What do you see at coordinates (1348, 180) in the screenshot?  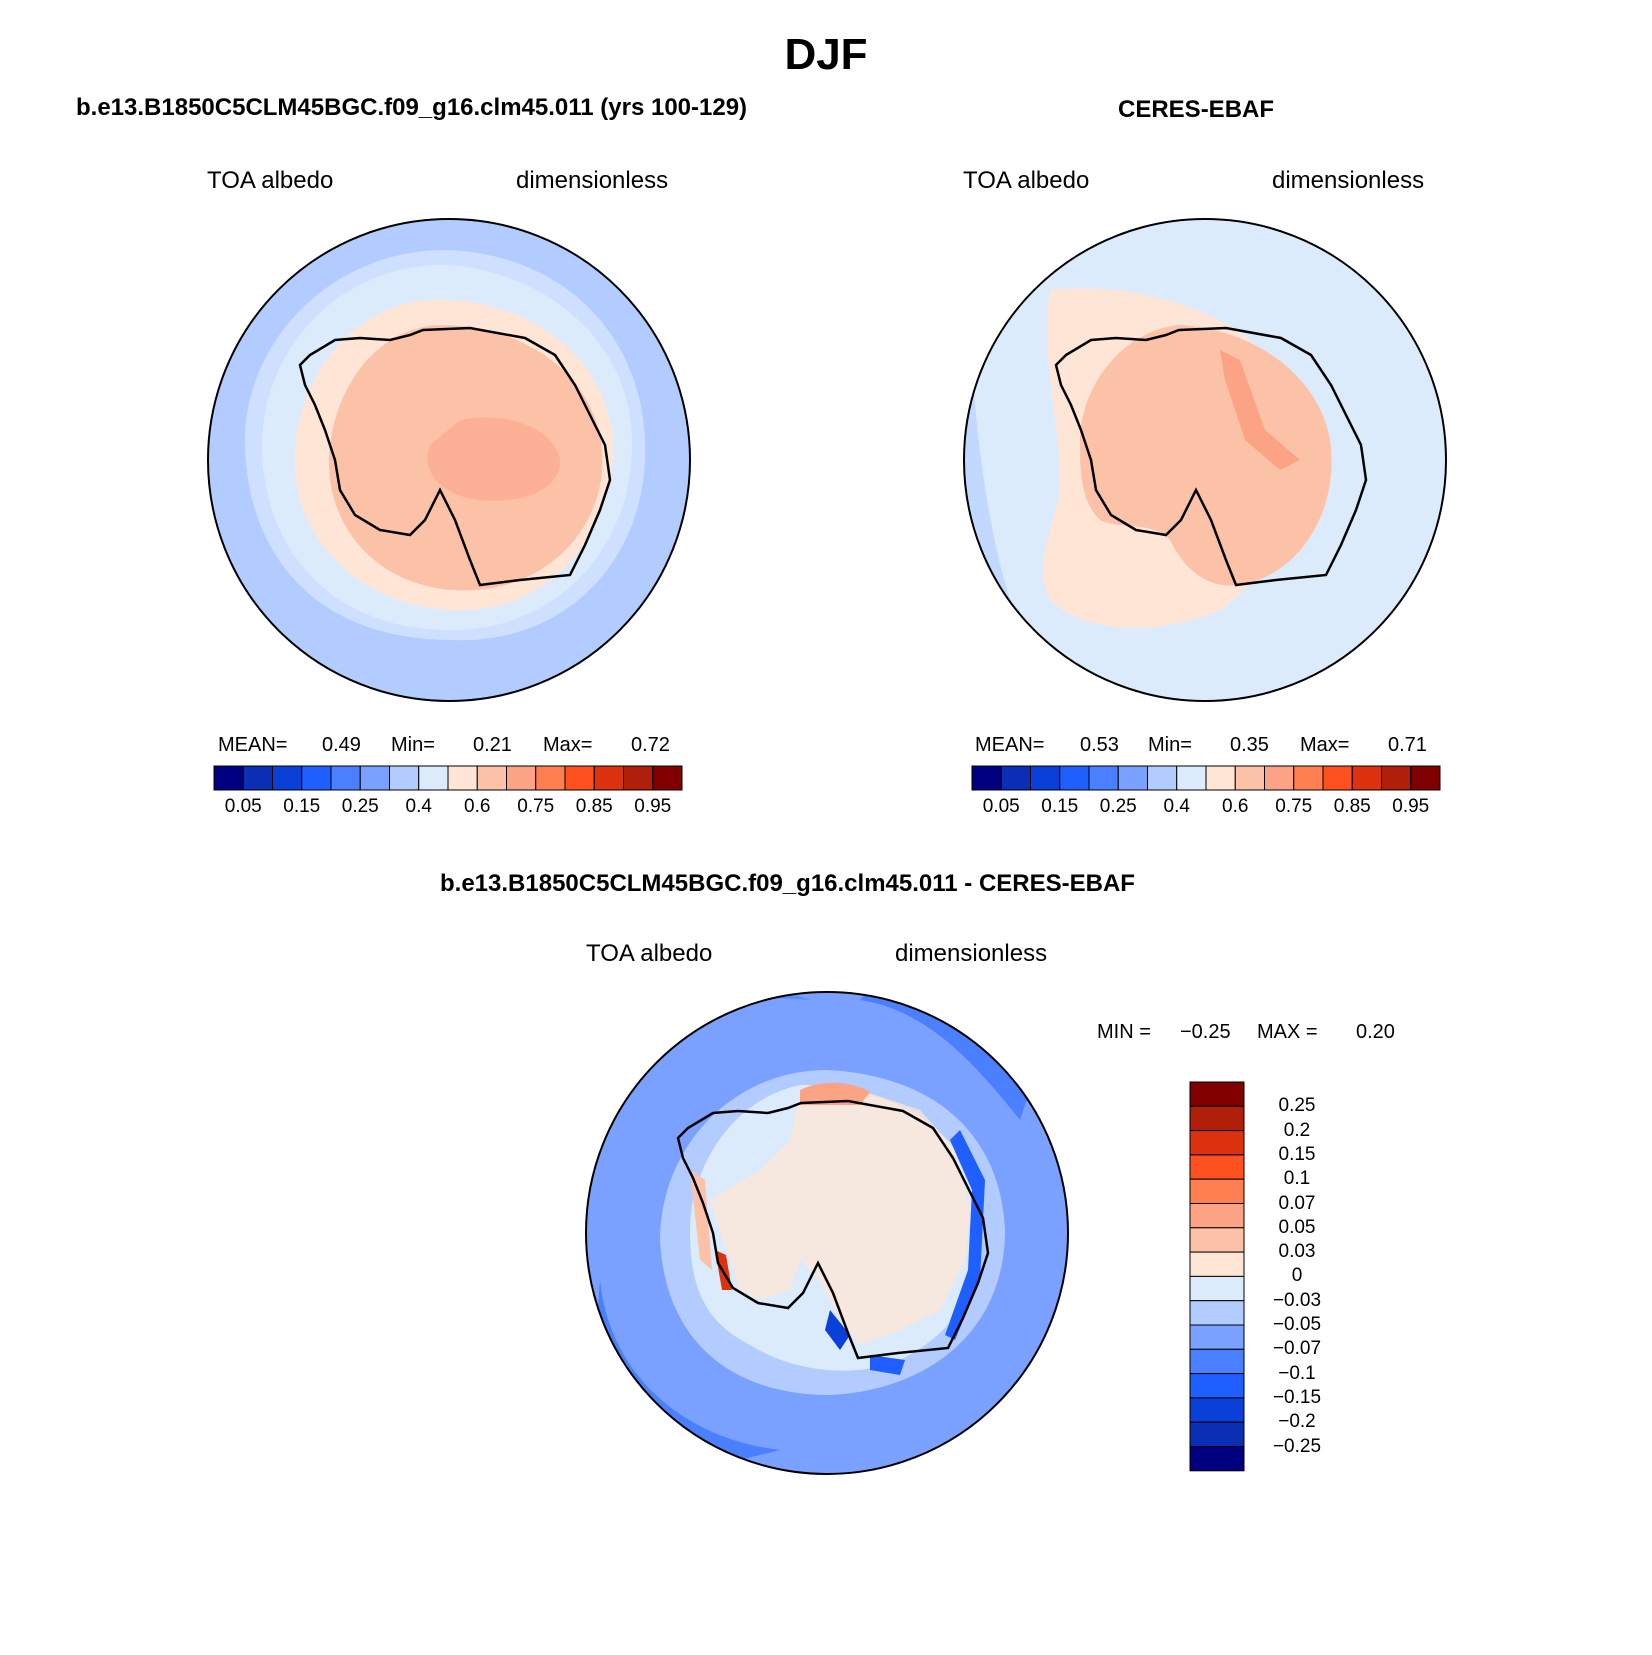 I see `panel2-units-label: dimensionless` at bounding box center [1348, 180].